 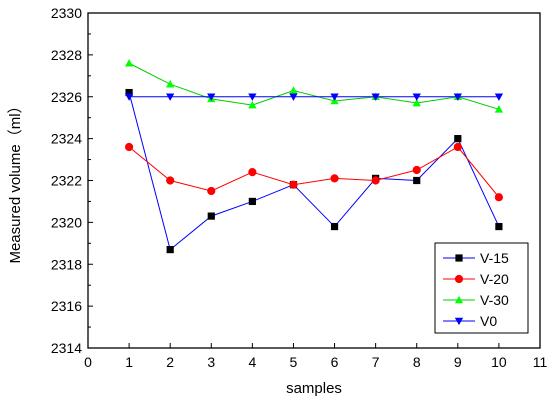 What do you see at coordinates (494, 279) in the screenshot?
I see `legend-label: V-20` at bounding box center [494, 279].